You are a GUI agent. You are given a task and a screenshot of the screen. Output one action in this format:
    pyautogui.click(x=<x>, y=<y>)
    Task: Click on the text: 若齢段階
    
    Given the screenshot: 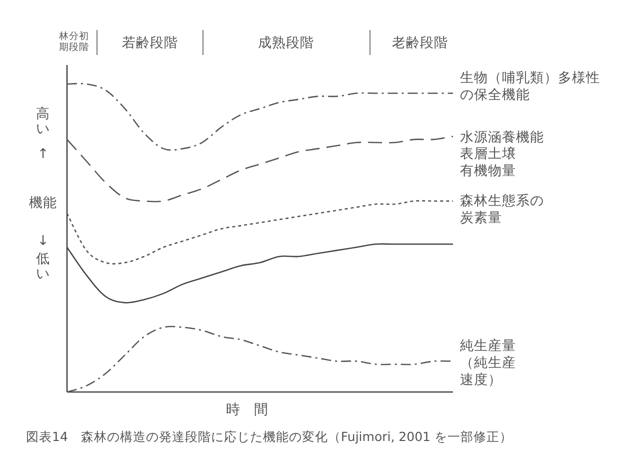 What is the action you would take?
    pyautogui.click(x=150, y=43)
    